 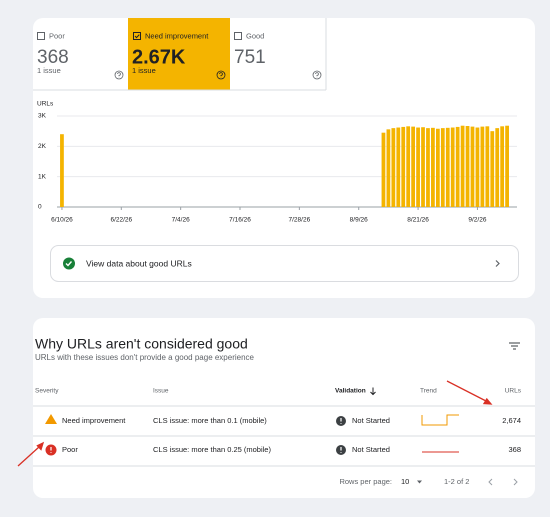 What do you see at coordinates (42, 146) in the screenshot?
I see `y-tick-label: 2K` at bounding box center [42, 146].